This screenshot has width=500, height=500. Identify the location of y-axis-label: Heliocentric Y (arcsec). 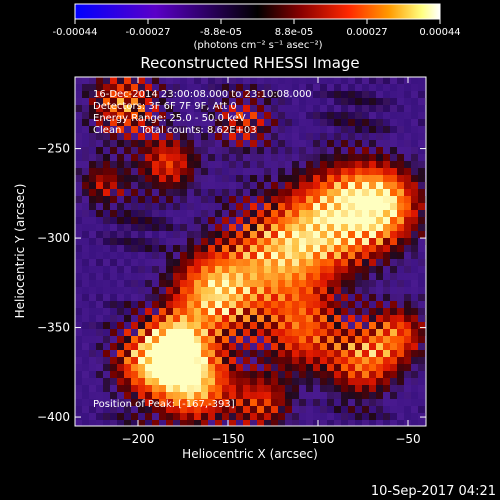
(20, 251).